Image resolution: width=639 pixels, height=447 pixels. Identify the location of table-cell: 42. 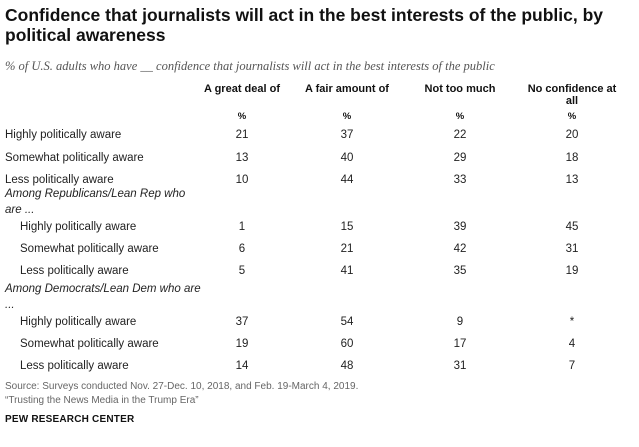
(460, 249).